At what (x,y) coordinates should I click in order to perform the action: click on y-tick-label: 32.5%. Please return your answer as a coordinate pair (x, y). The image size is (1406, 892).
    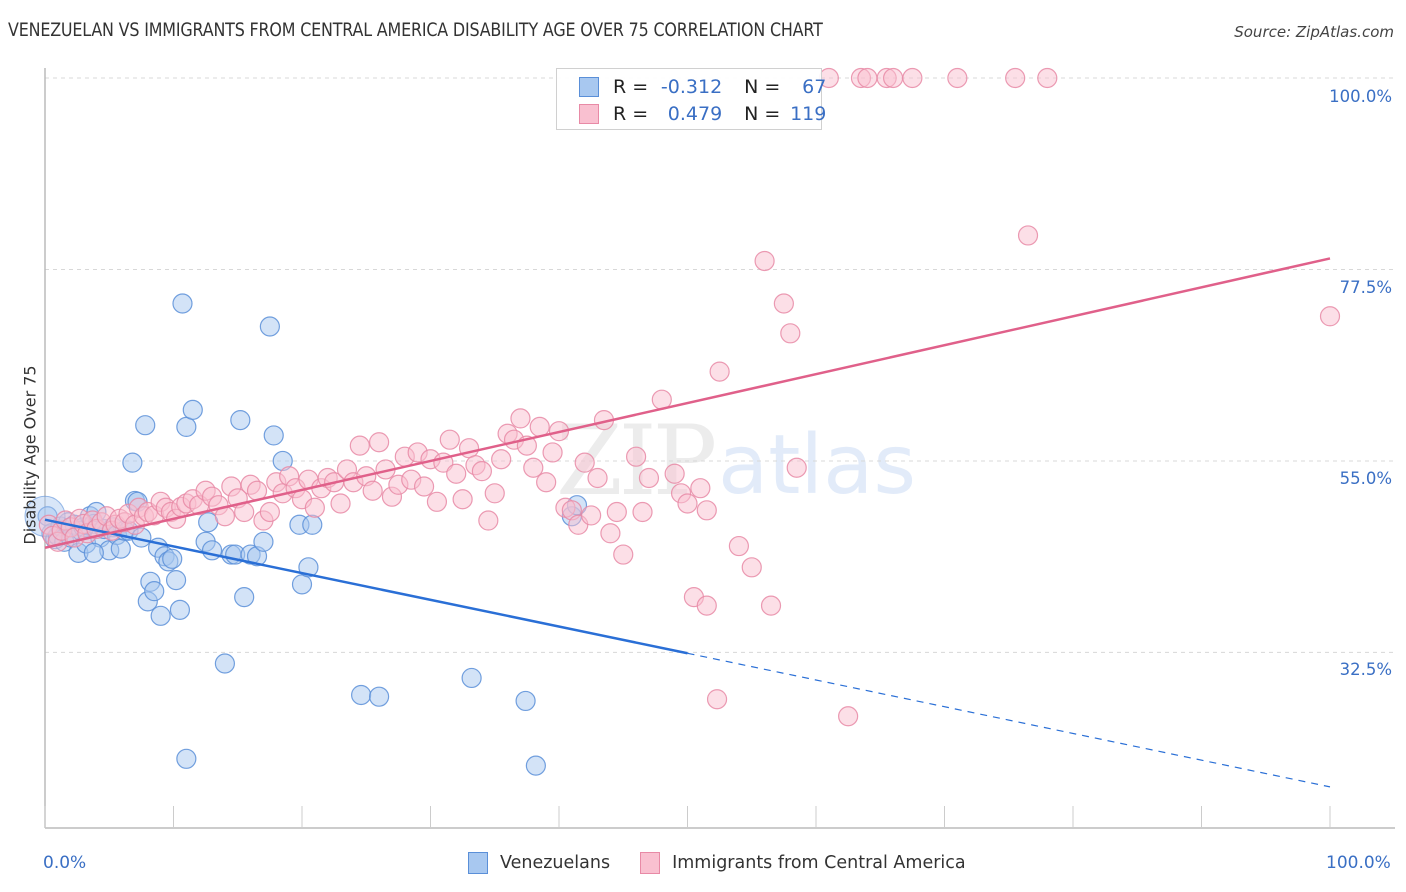
    Looking at the image, I should click on (1365, 669).